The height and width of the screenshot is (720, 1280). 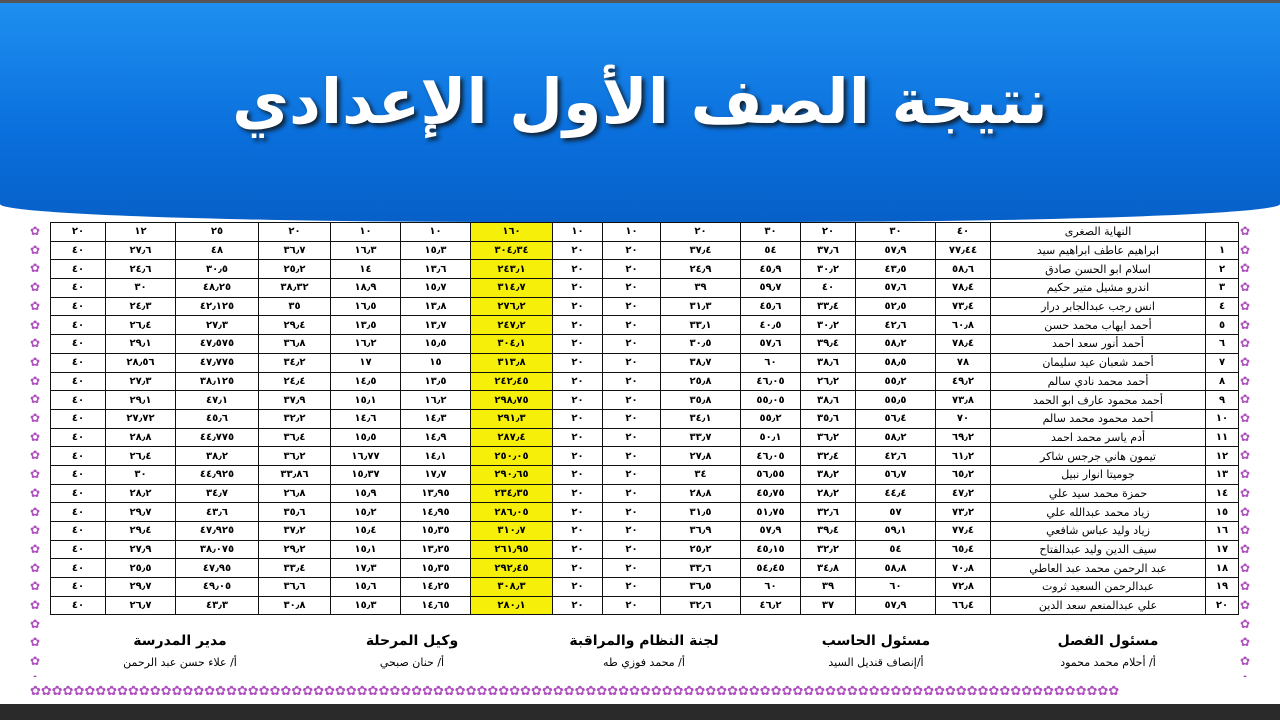 I want to click on score-cell: ٢٨٫٥٦, so click(x=140, y=362).